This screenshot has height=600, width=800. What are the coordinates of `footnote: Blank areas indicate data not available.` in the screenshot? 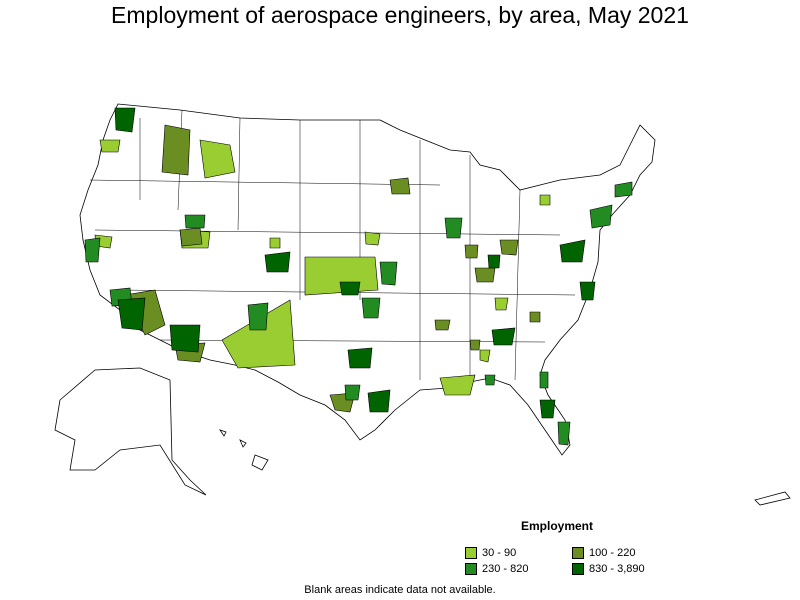 It's located at (400, 590).